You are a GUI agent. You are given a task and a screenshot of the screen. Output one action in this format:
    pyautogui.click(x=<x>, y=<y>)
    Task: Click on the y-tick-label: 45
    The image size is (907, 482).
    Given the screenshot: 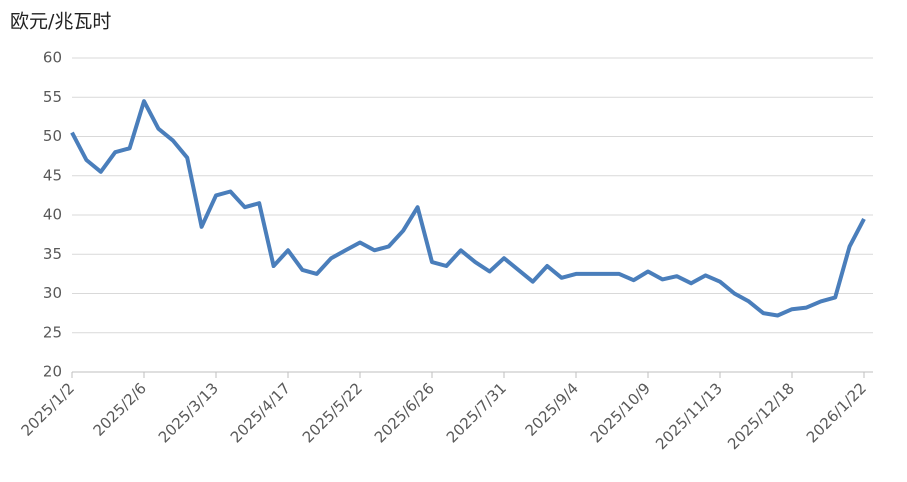 What is the action you would take?
    pyautogui.click(x=52, y=175)
    